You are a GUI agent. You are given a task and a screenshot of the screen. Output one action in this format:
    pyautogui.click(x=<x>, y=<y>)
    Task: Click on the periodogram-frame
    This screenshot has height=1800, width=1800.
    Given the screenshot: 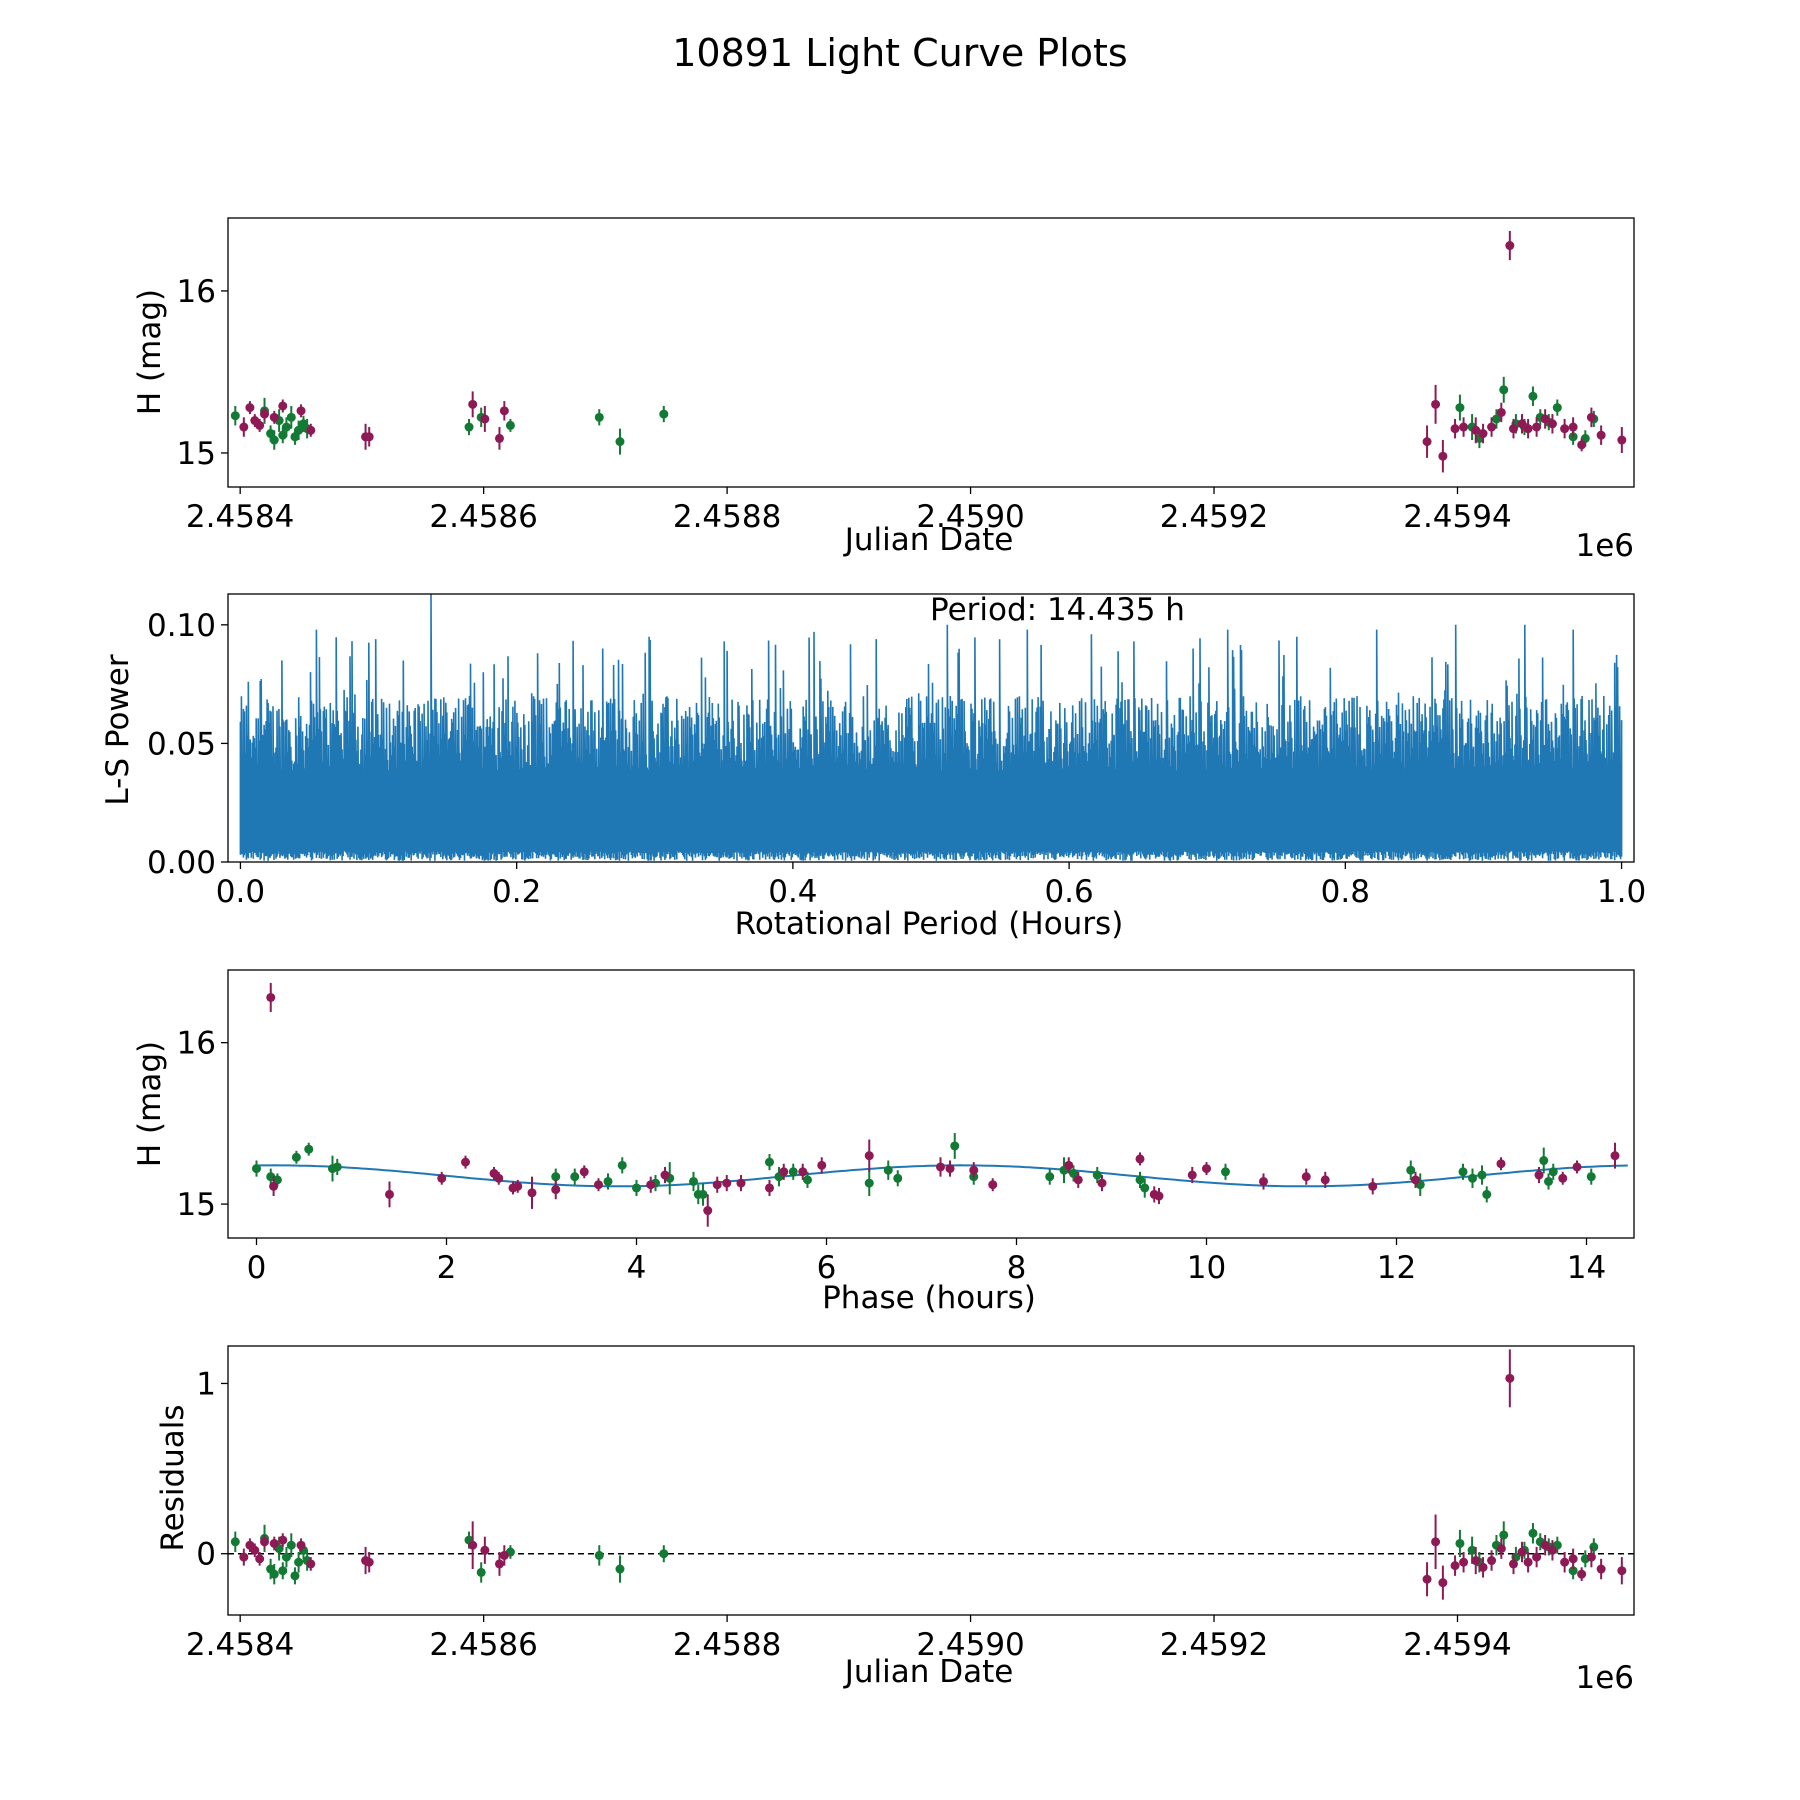 What is the action you would take?
    pyautogui.click(x=931, y=728)
    